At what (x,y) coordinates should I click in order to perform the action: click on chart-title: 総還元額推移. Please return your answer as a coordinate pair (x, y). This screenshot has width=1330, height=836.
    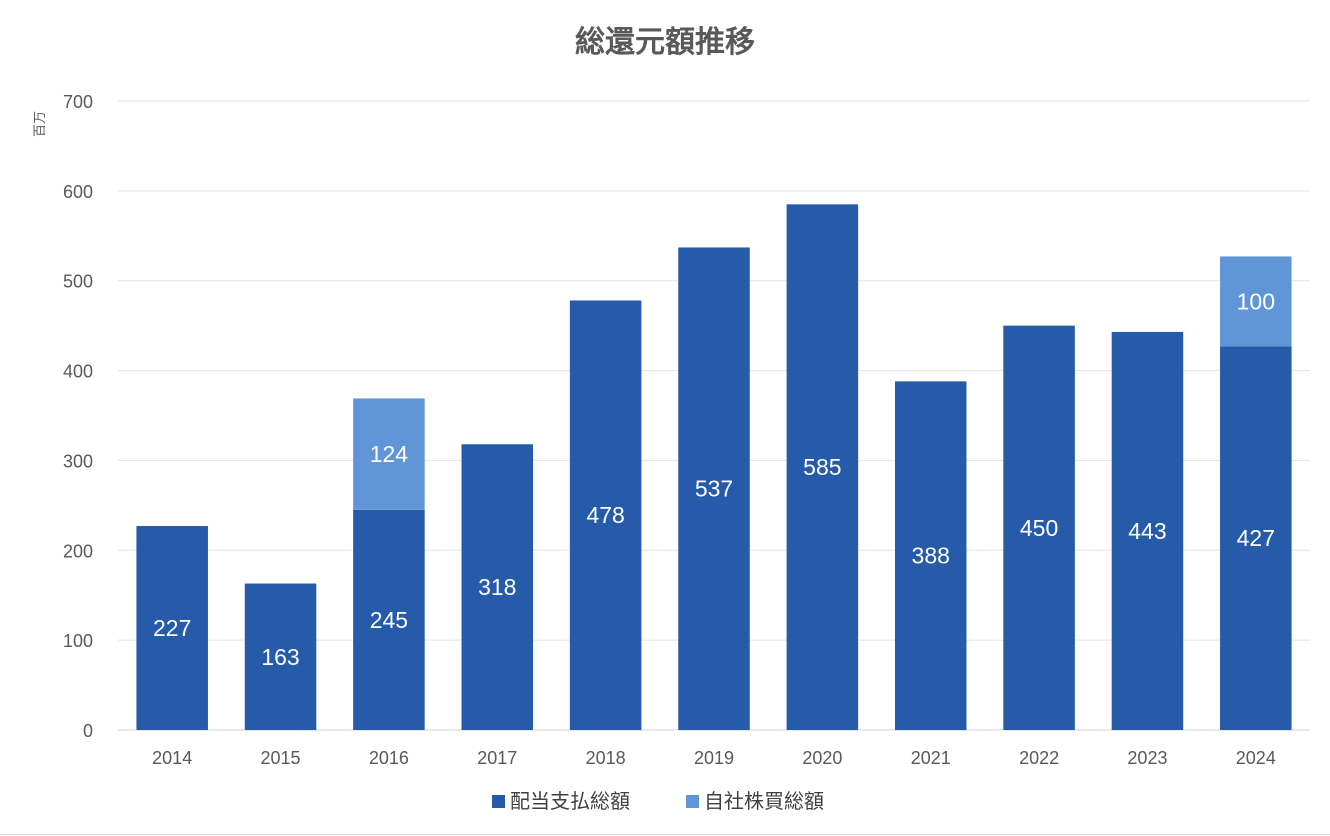
    Looking at the image, I should click on (665, 42).